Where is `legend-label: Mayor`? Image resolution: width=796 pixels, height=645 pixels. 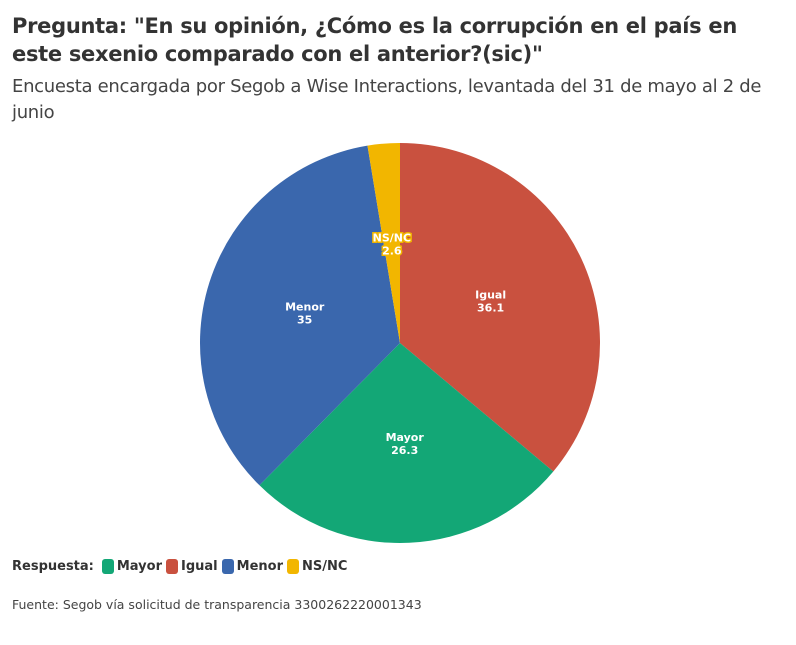
legend-label: Mayor is located at coordinates (139, 566).